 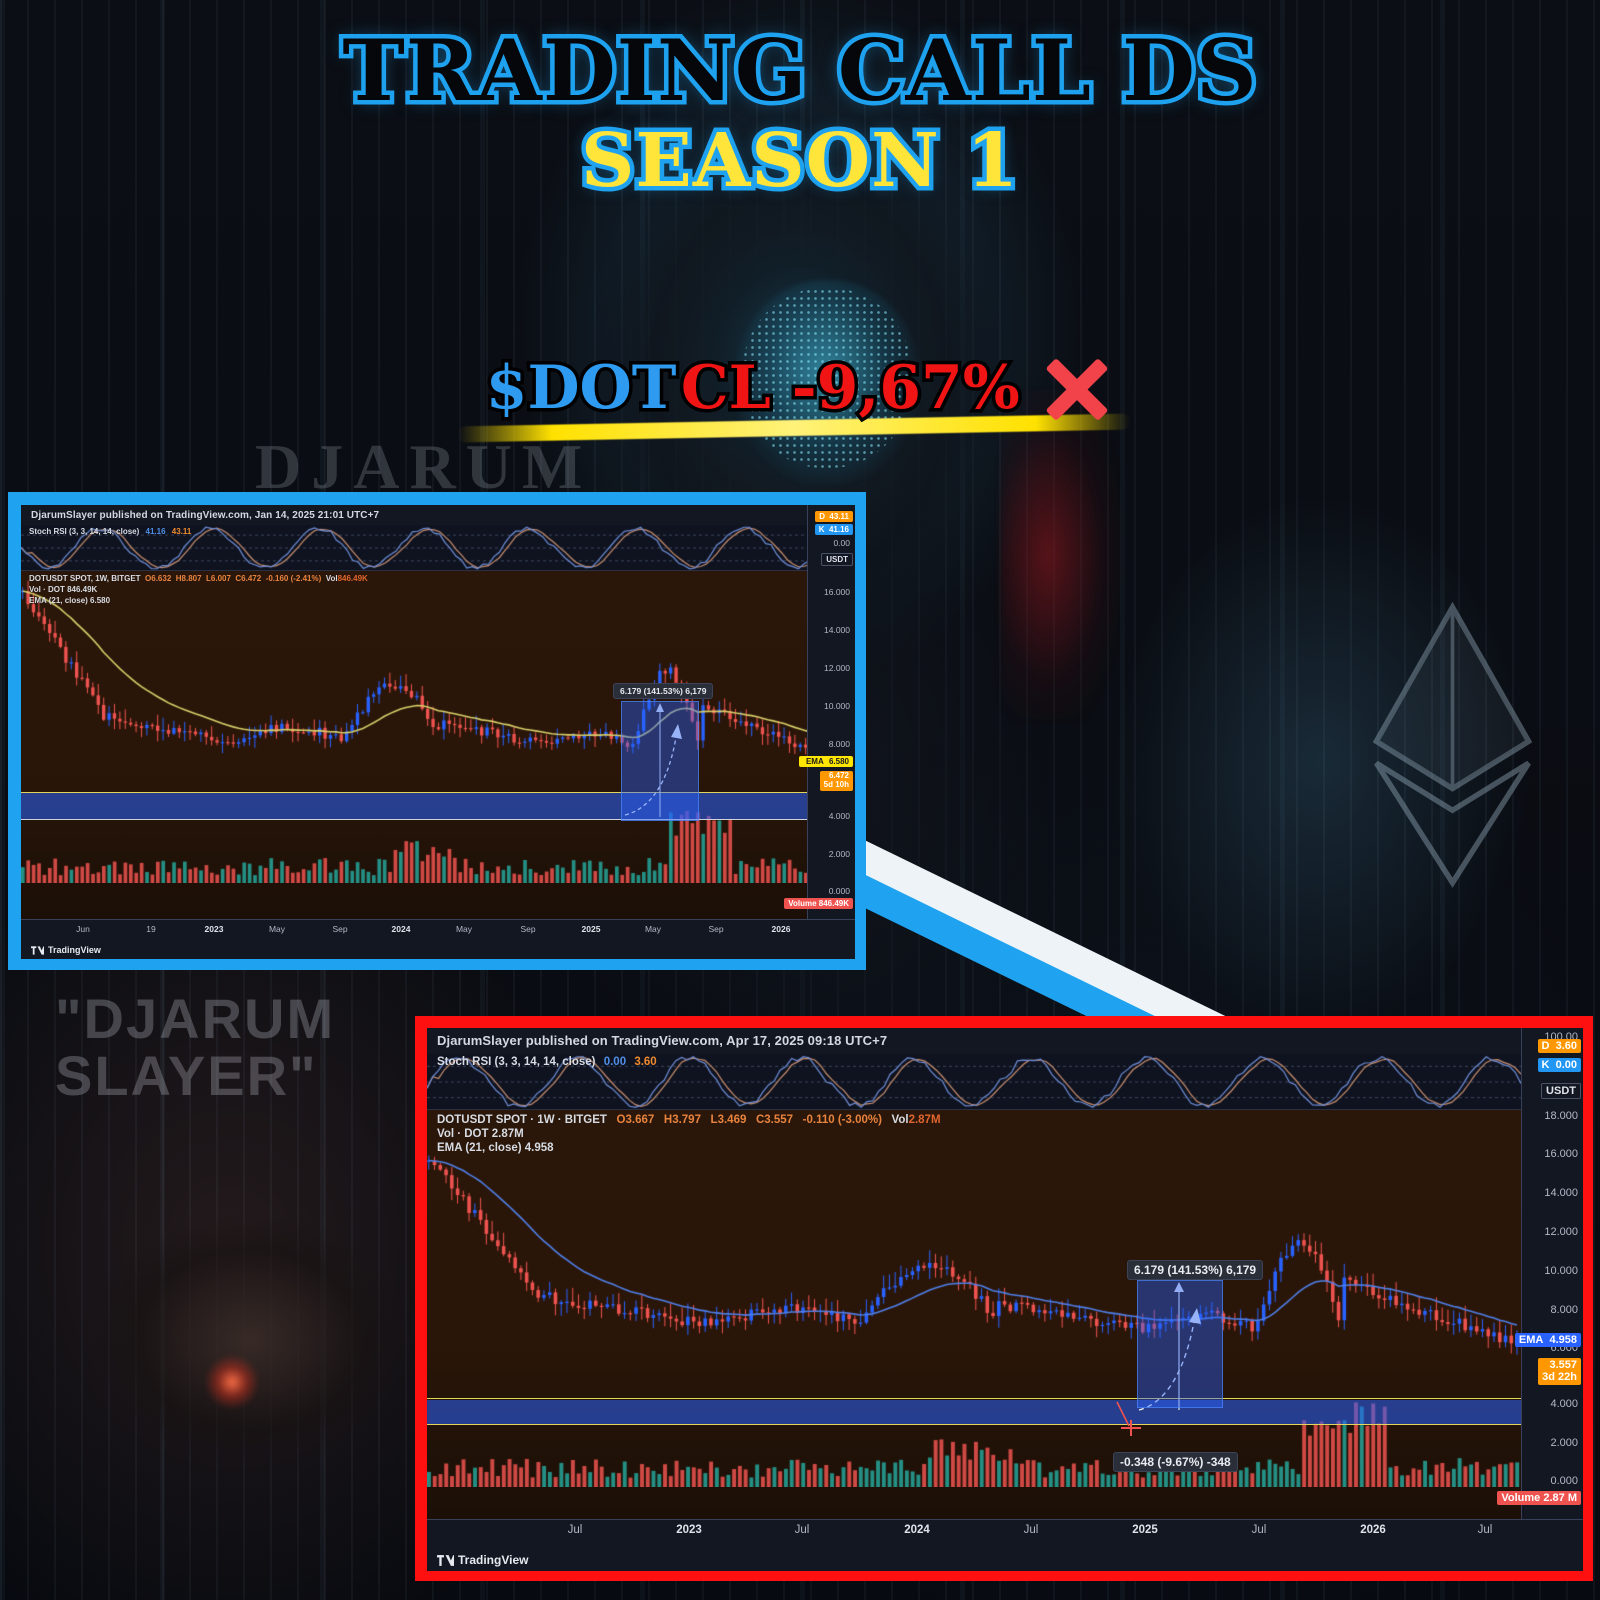 What do you see at coordinates (799, 161) in the screenshot?
I see `title-line-2: SEASON 1` at bounding box center [799, 161].